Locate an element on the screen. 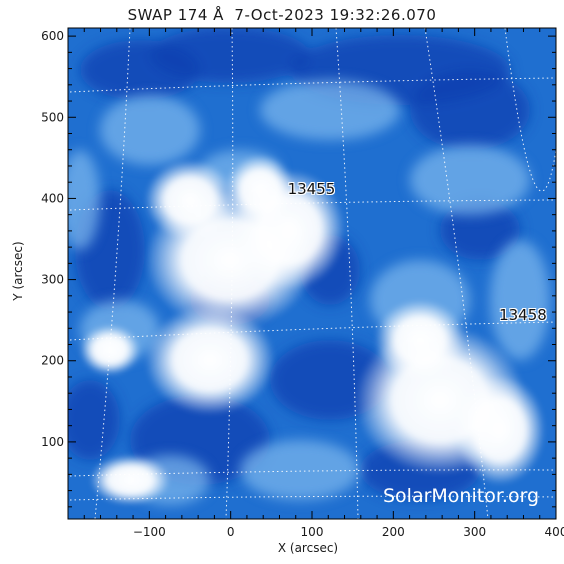 Image resolution: width=564 pixels, height=564 pixels. x-tick-label: 300 is located at coordinates (474, 532).